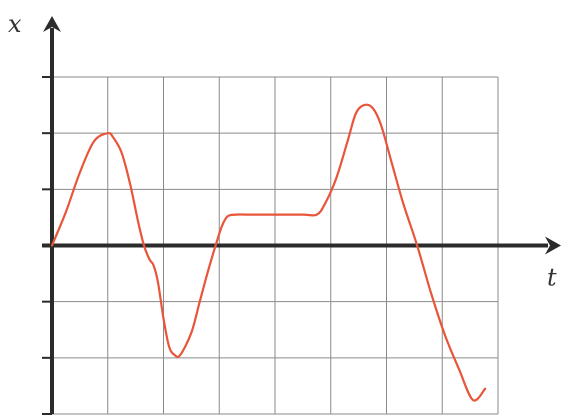 The height and width of the screenshot is (419, 561). Describe the element at coordinates (15, 24) in the screenshot. I see `y-axis-label: x` at that location.